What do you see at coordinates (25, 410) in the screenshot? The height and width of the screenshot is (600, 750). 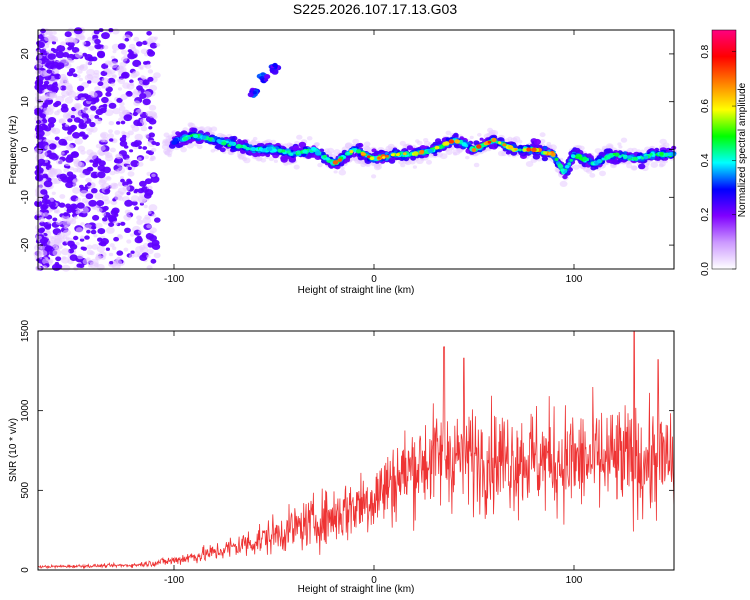 I see `snr-y-tick-label: 1000` at bounding box center [25, 410].